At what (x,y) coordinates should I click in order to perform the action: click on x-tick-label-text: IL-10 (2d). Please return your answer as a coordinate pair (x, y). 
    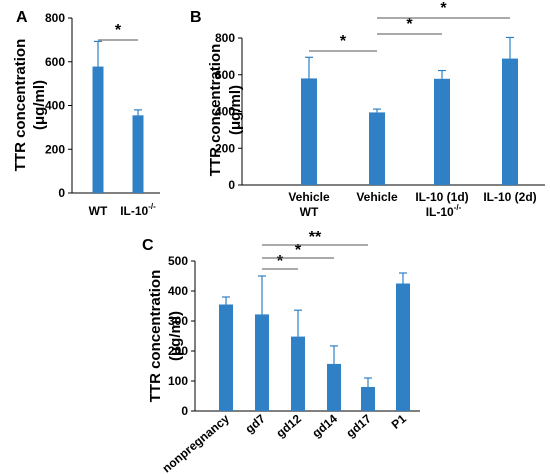
    Looking at the image, I should click on (509, 197).